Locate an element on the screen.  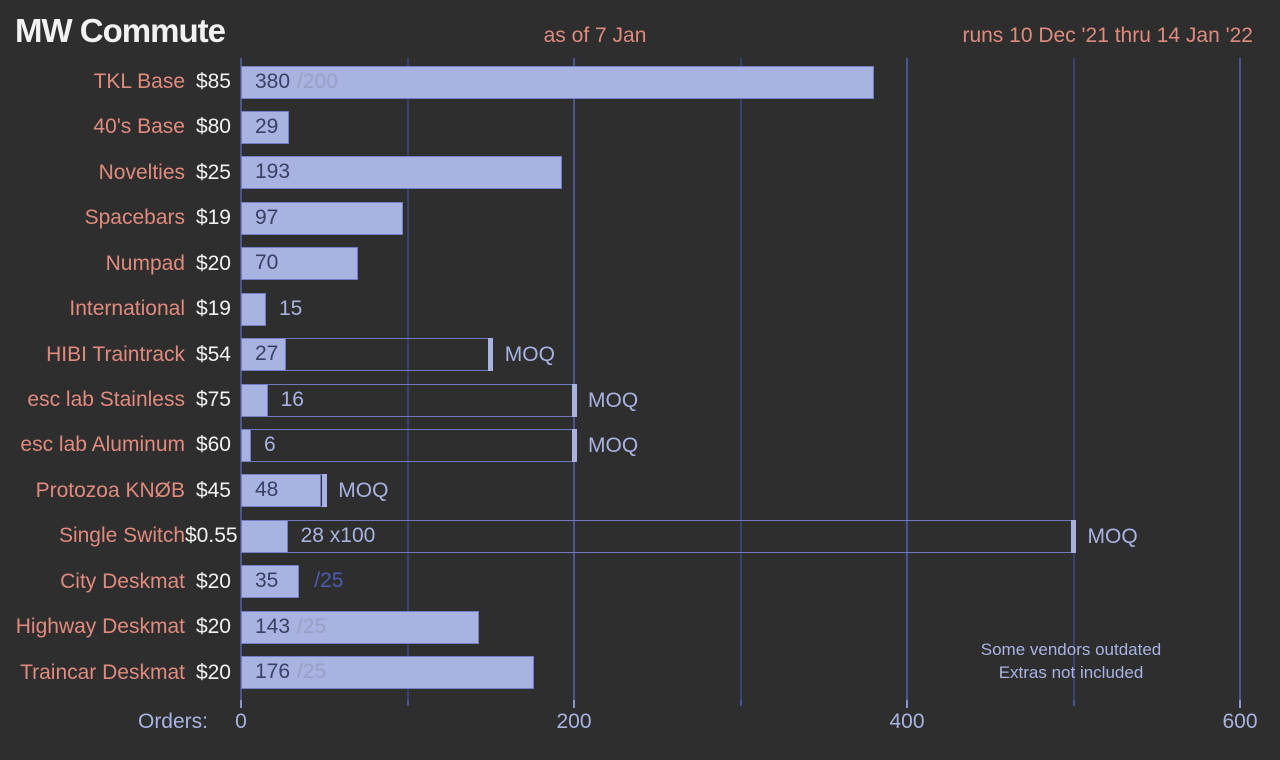
bar-value: 16 is located at coordinates (292, 400).